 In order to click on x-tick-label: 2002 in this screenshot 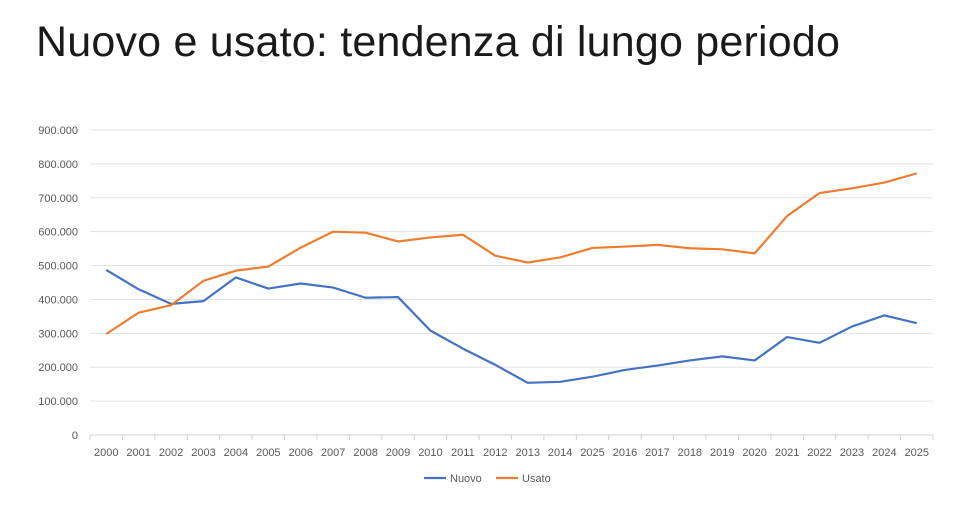, I will do `click(171, 453)`.